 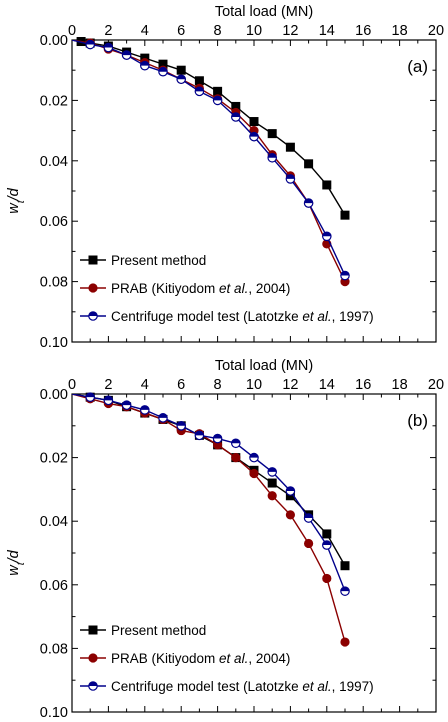 What do you see at coordinates (327, 385) in the screenshot?
I see `x-tick-label: 14` at bounding box center [327, 385].